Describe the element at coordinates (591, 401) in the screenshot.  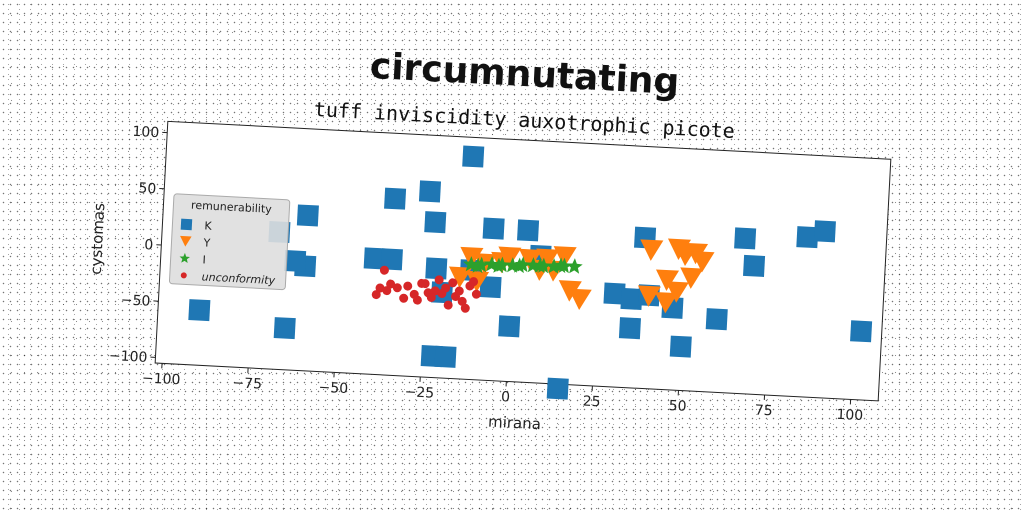
I see `x-tick-label: 25` at that location.